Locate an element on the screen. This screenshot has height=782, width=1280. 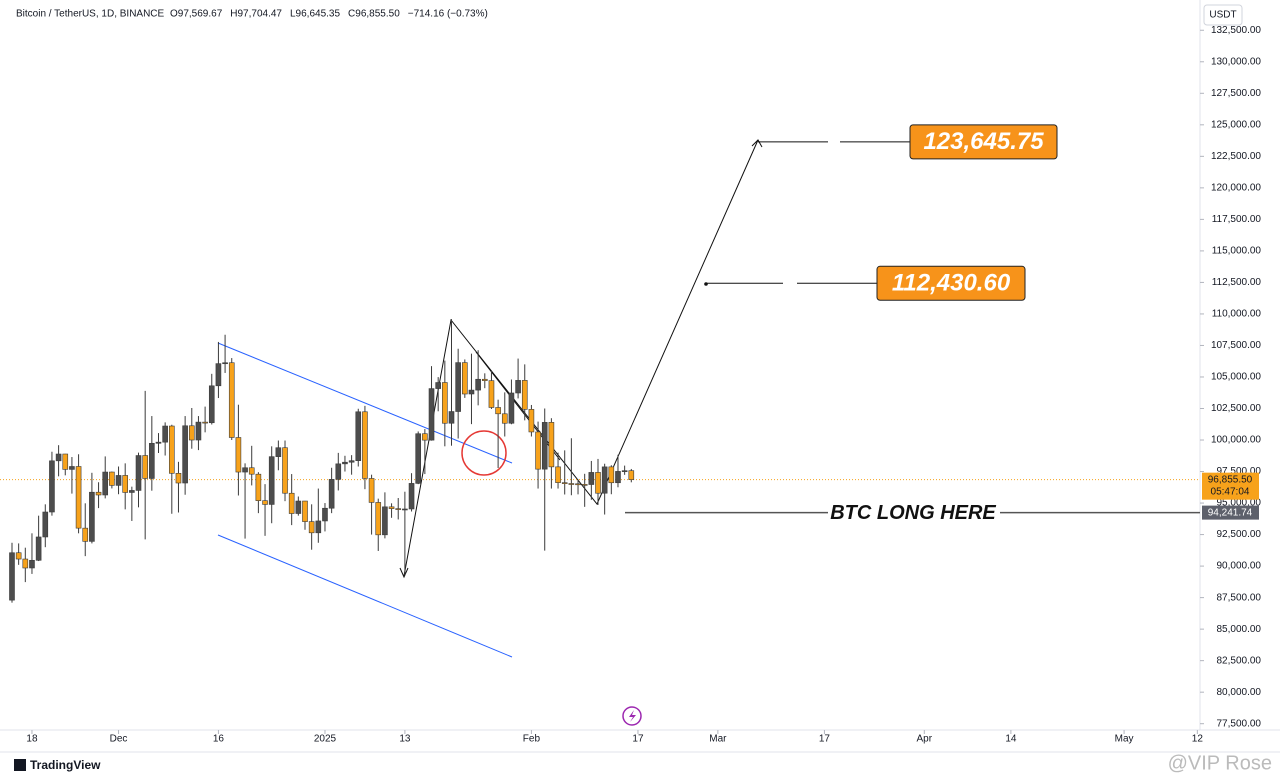
y-tick-label: 80,000.00 is located at coordinates (1239, 692).